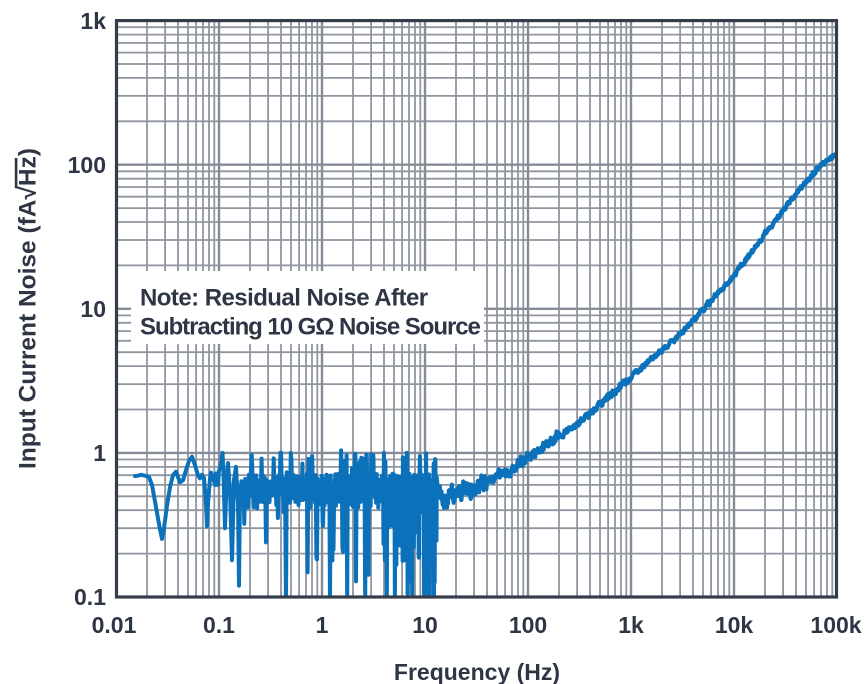 The width and height of the screenshot is (865, 684). Describe the element at coordinates (28, 308) in the screenshot. I see `svg-text: Input Current Noise (fA√Hz)` at that location.